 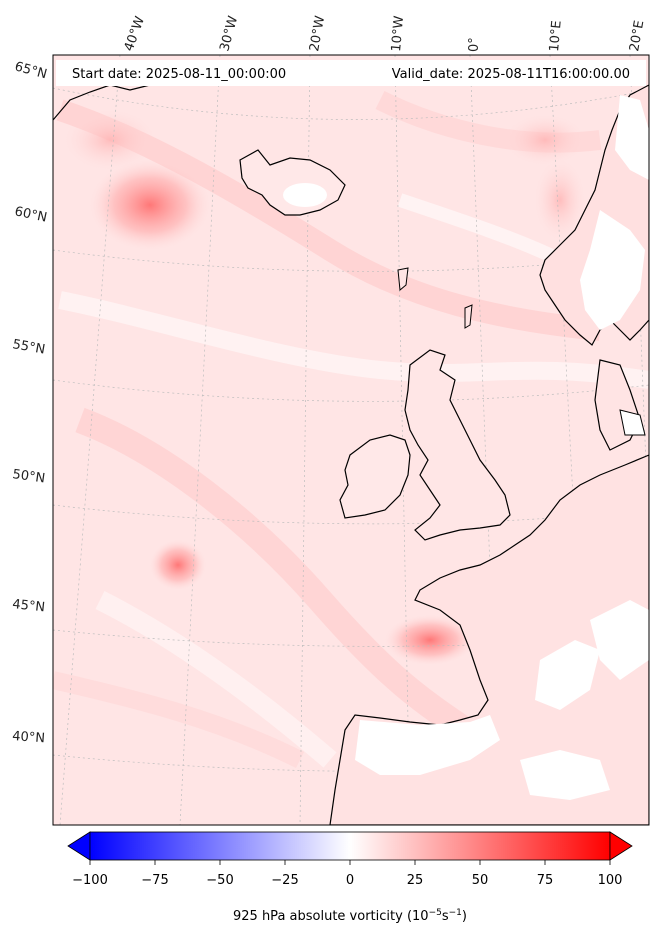 What do you see at coordinates (29, 402) in the screenshot?
I see `latitude-labels: 65°N 60°N 55°N 50°N 45°N 40°N` at bounding box center [29, 402].